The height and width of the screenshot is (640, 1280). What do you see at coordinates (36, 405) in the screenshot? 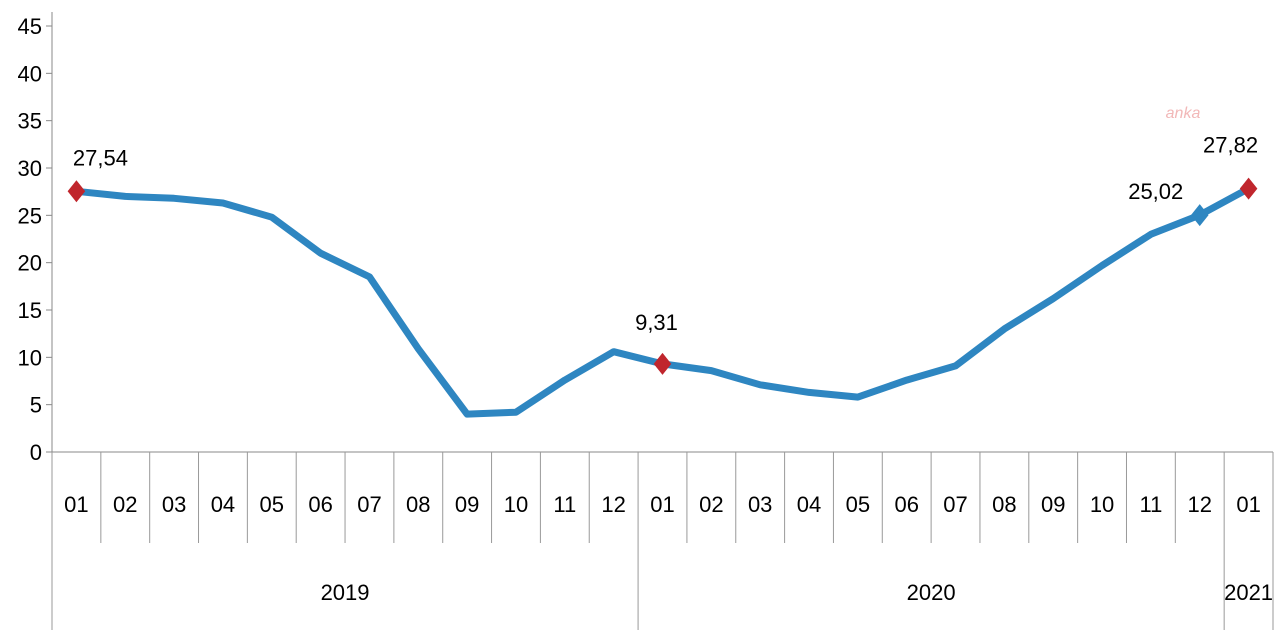
I see `y-tick-label: 5` at bounding box center [36, 405].